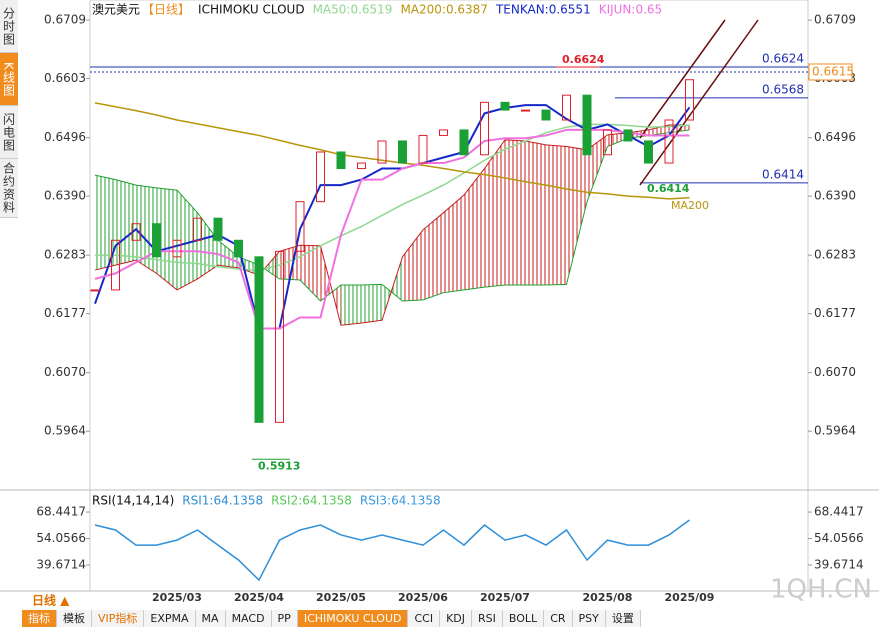  Describe the element at coordinates (523, 618) in the screenshot. I see `indicator-tab: BOLL` at that location.